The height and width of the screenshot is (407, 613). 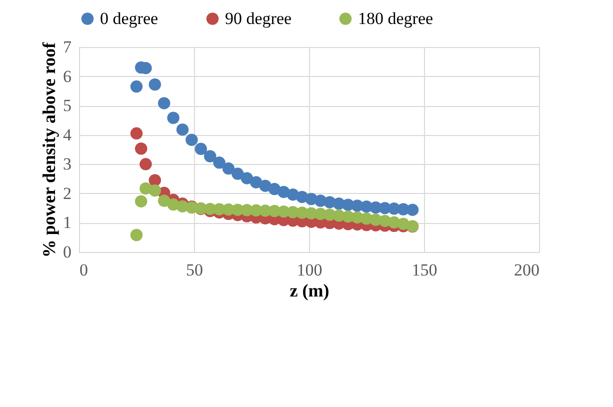 I want to click on y-tick-label: 5, so click(x=67, y=106).